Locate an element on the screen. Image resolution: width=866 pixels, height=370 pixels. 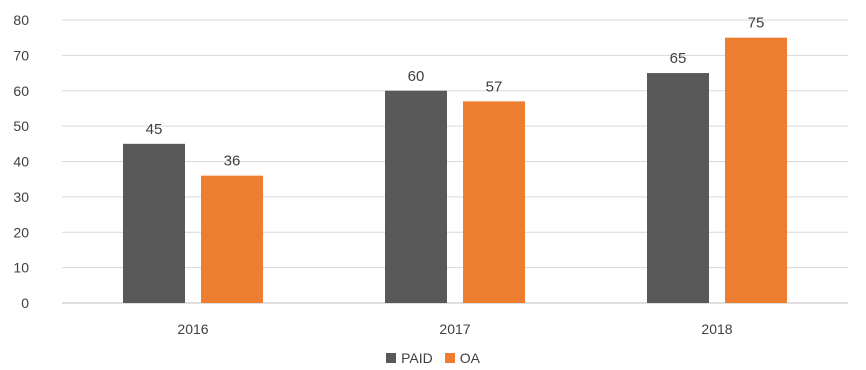
legend-item-paid: PAID is located at coordinates (409, 358).